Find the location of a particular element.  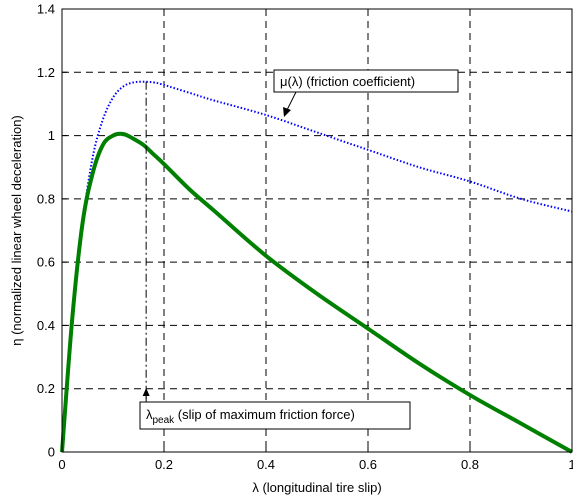

peak-description: (slip of maximum friction force) is located at coordinates (264, 414).